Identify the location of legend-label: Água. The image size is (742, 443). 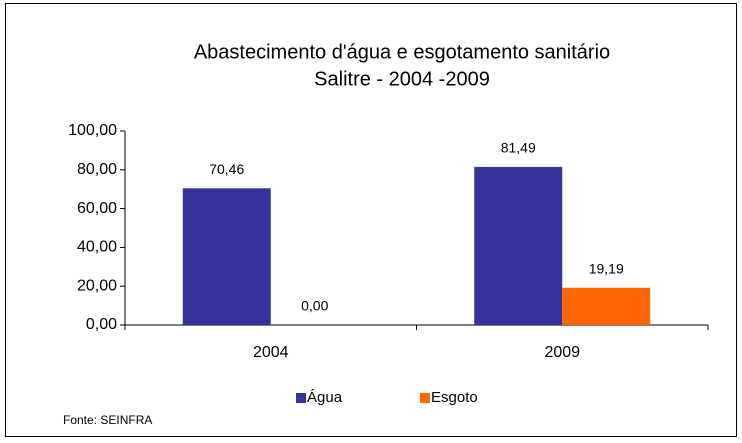
(325, 397).